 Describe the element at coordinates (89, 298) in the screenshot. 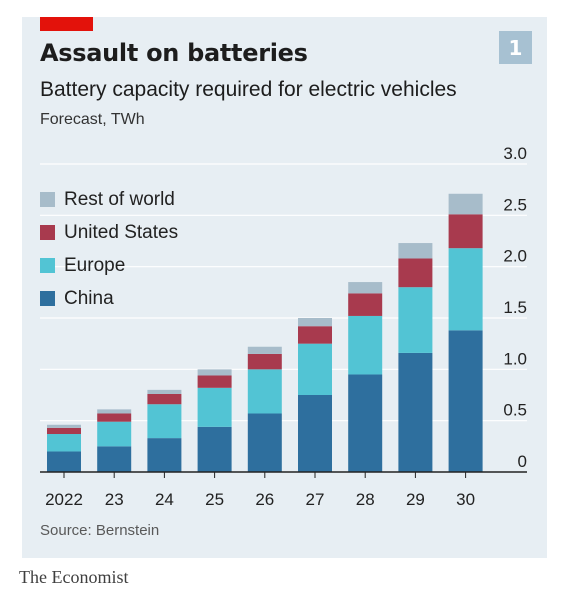

I see `legend-label: China` at that location.